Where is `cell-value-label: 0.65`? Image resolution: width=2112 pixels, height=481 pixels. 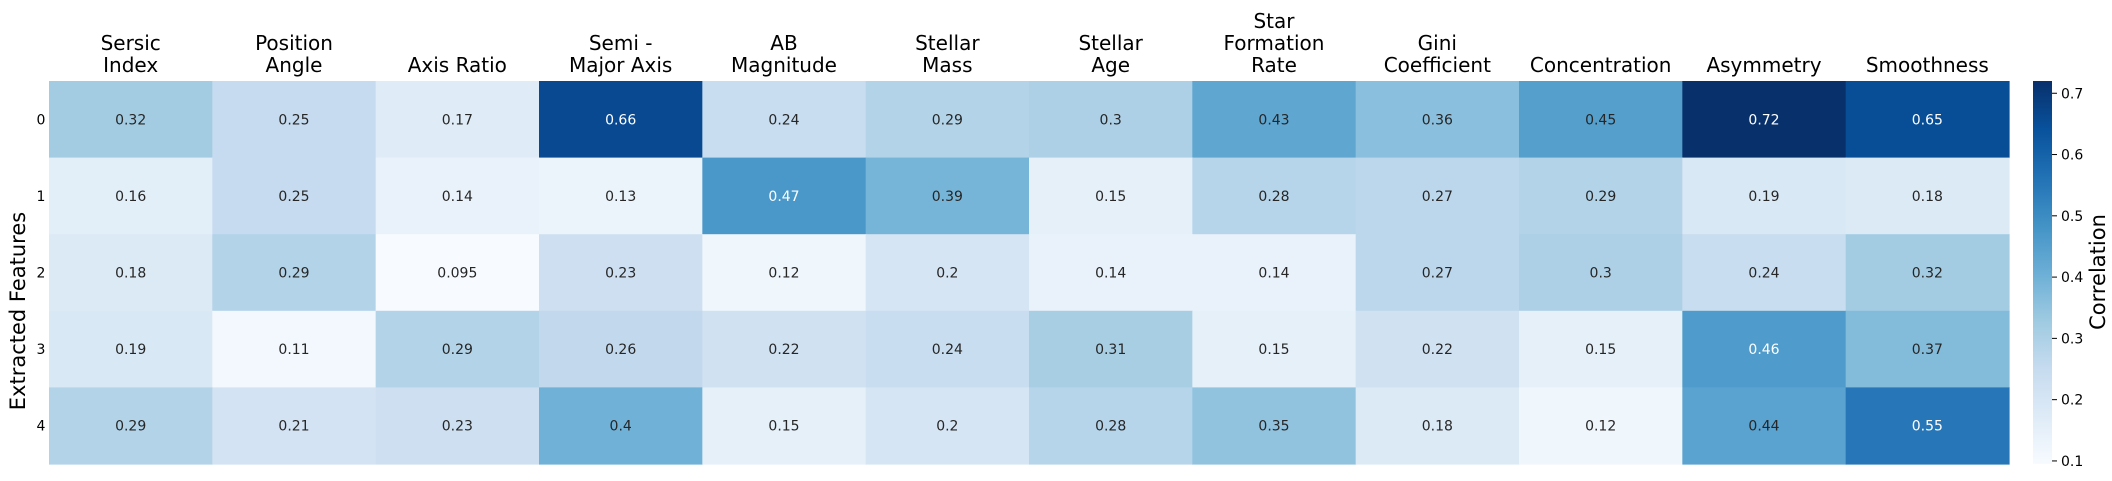 cell-value-label: 0.65 is located at coordinates (1927, 120).